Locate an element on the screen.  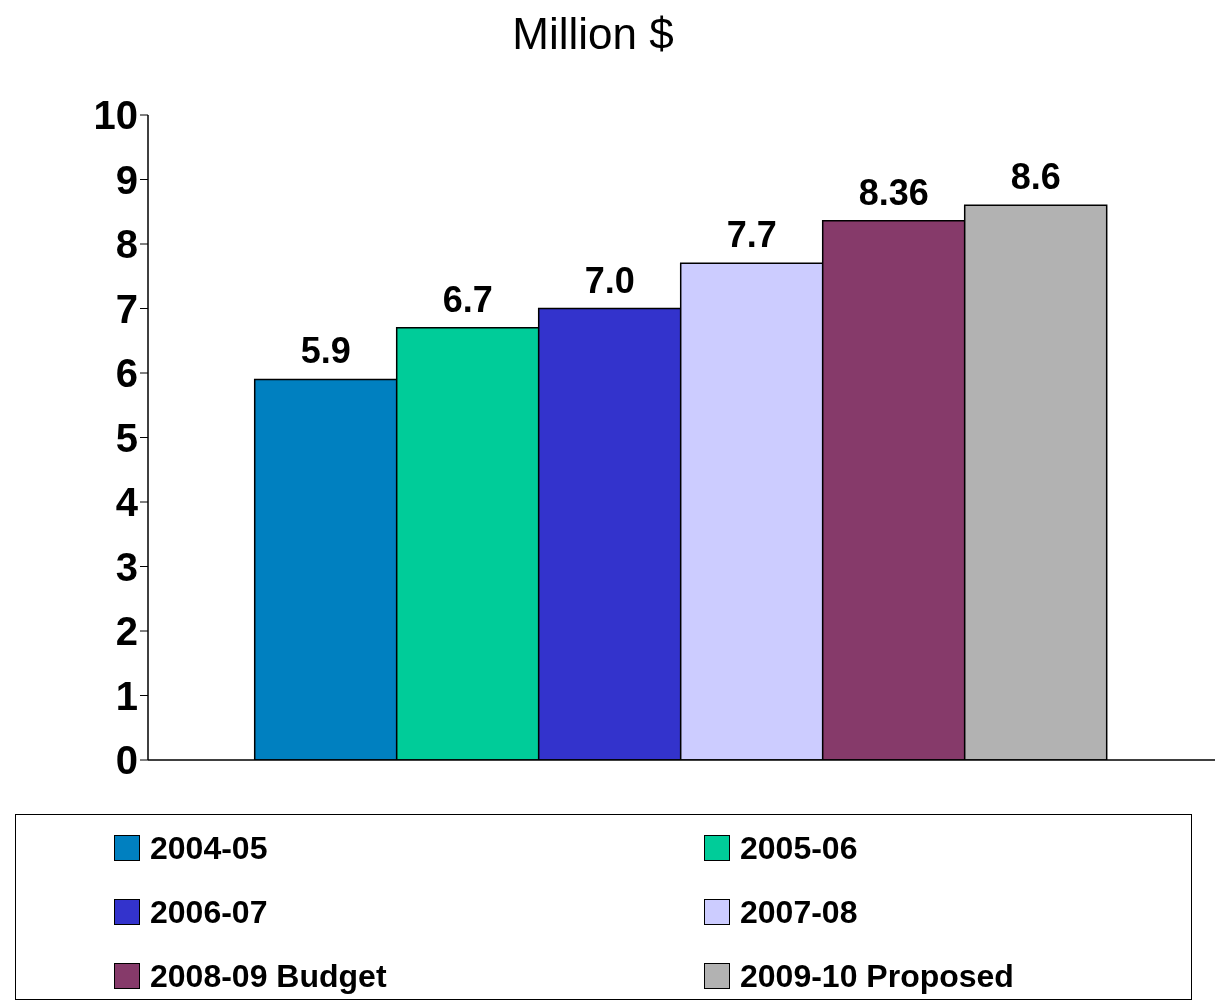
legend-label: 2005-06 is located at coordinates (799, 848).